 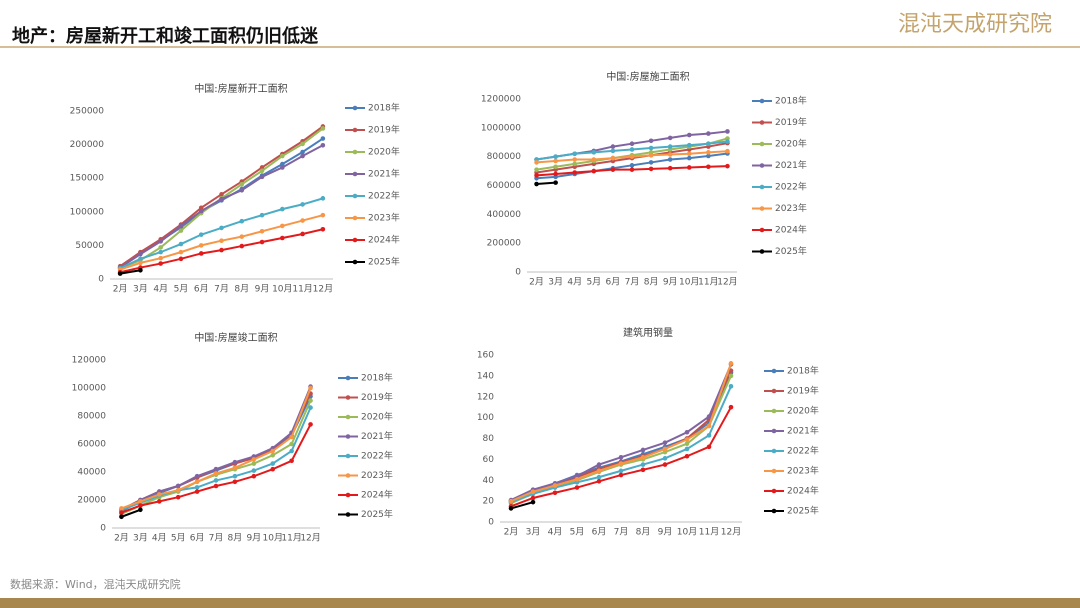 I want to click on y-tick-label: 20000, so click(x=91, y=501).